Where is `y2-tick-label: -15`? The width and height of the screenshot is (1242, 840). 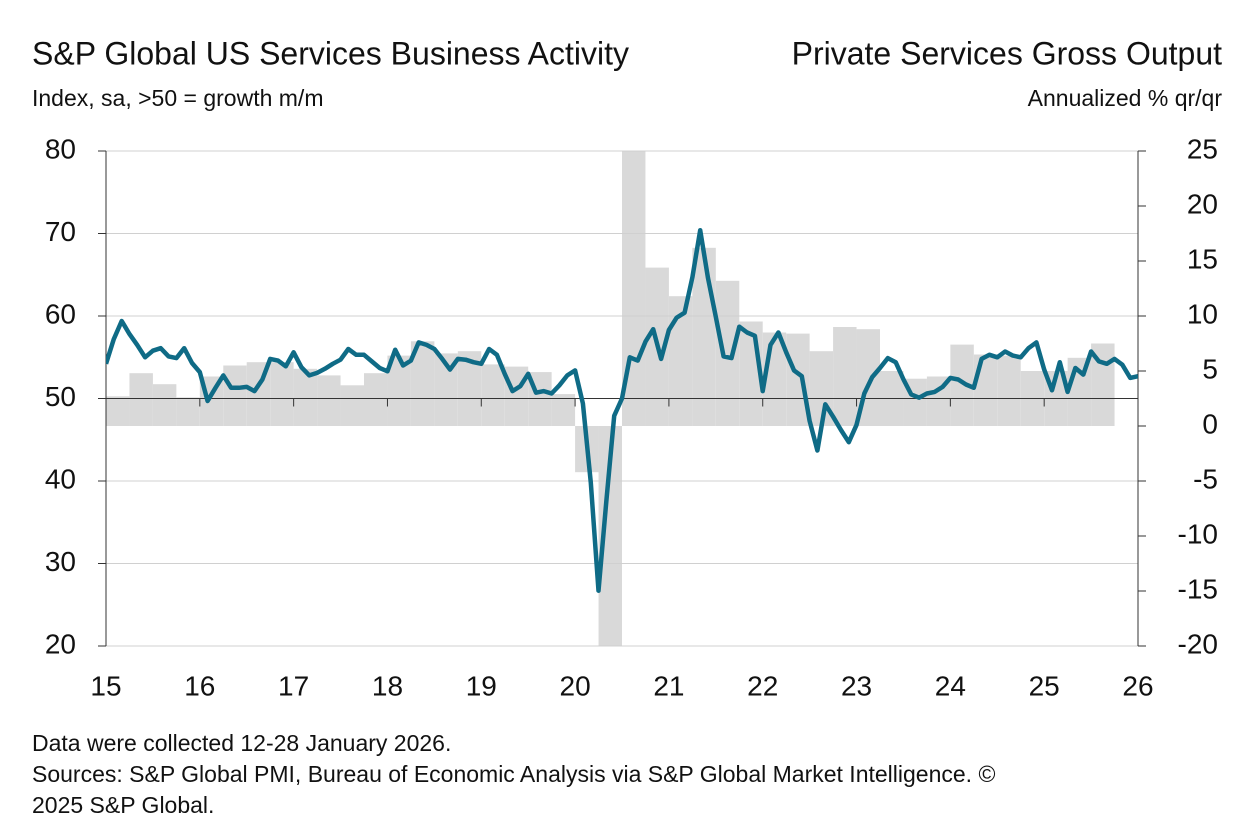 y2-tick-label: -15 is located at coordinates (1198, 588).